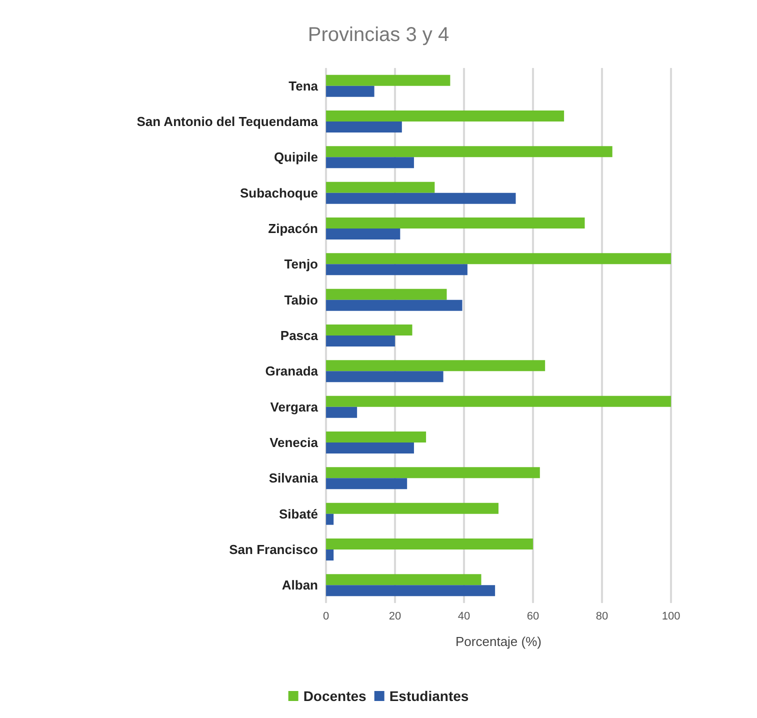  What do you see at coordinates (300, 585) in the screenshot?
I see `y-tick-label: Alban` at bounding box center [300, 585].